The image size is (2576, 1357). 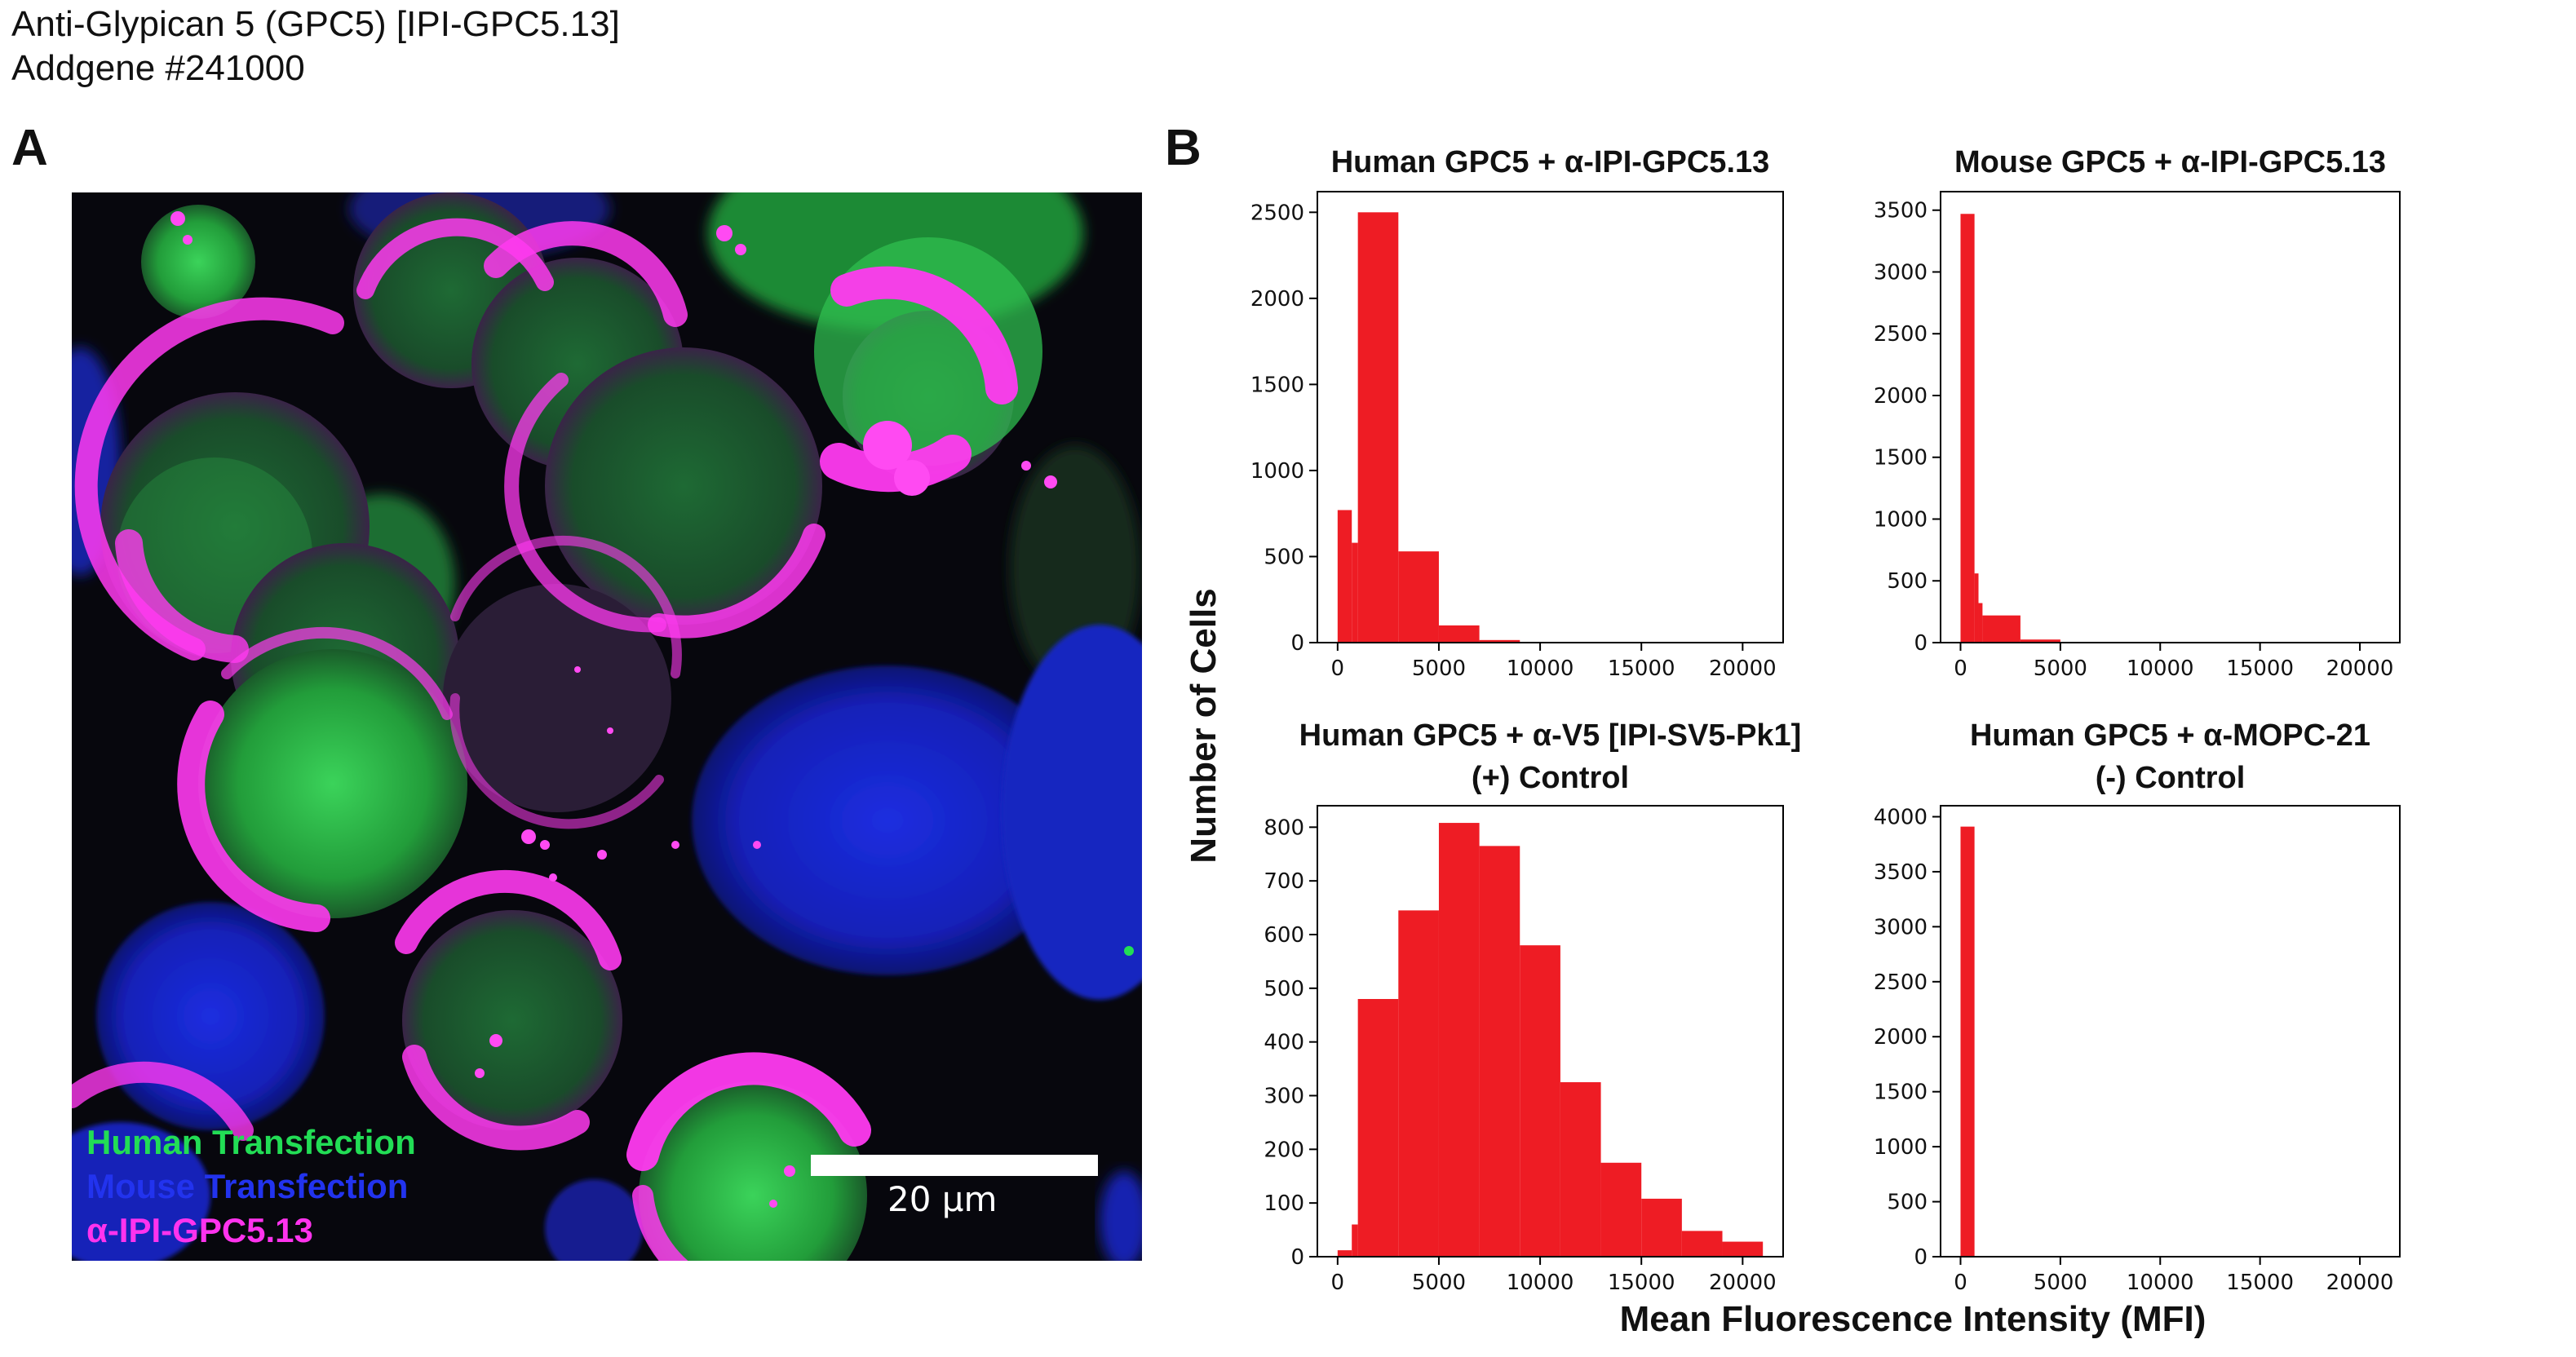 What do you see at coordinates (1901, 1147) in the screenshot?
I see `y-tick-label-3-2: 1000` at bounding box center [1901, 1147].